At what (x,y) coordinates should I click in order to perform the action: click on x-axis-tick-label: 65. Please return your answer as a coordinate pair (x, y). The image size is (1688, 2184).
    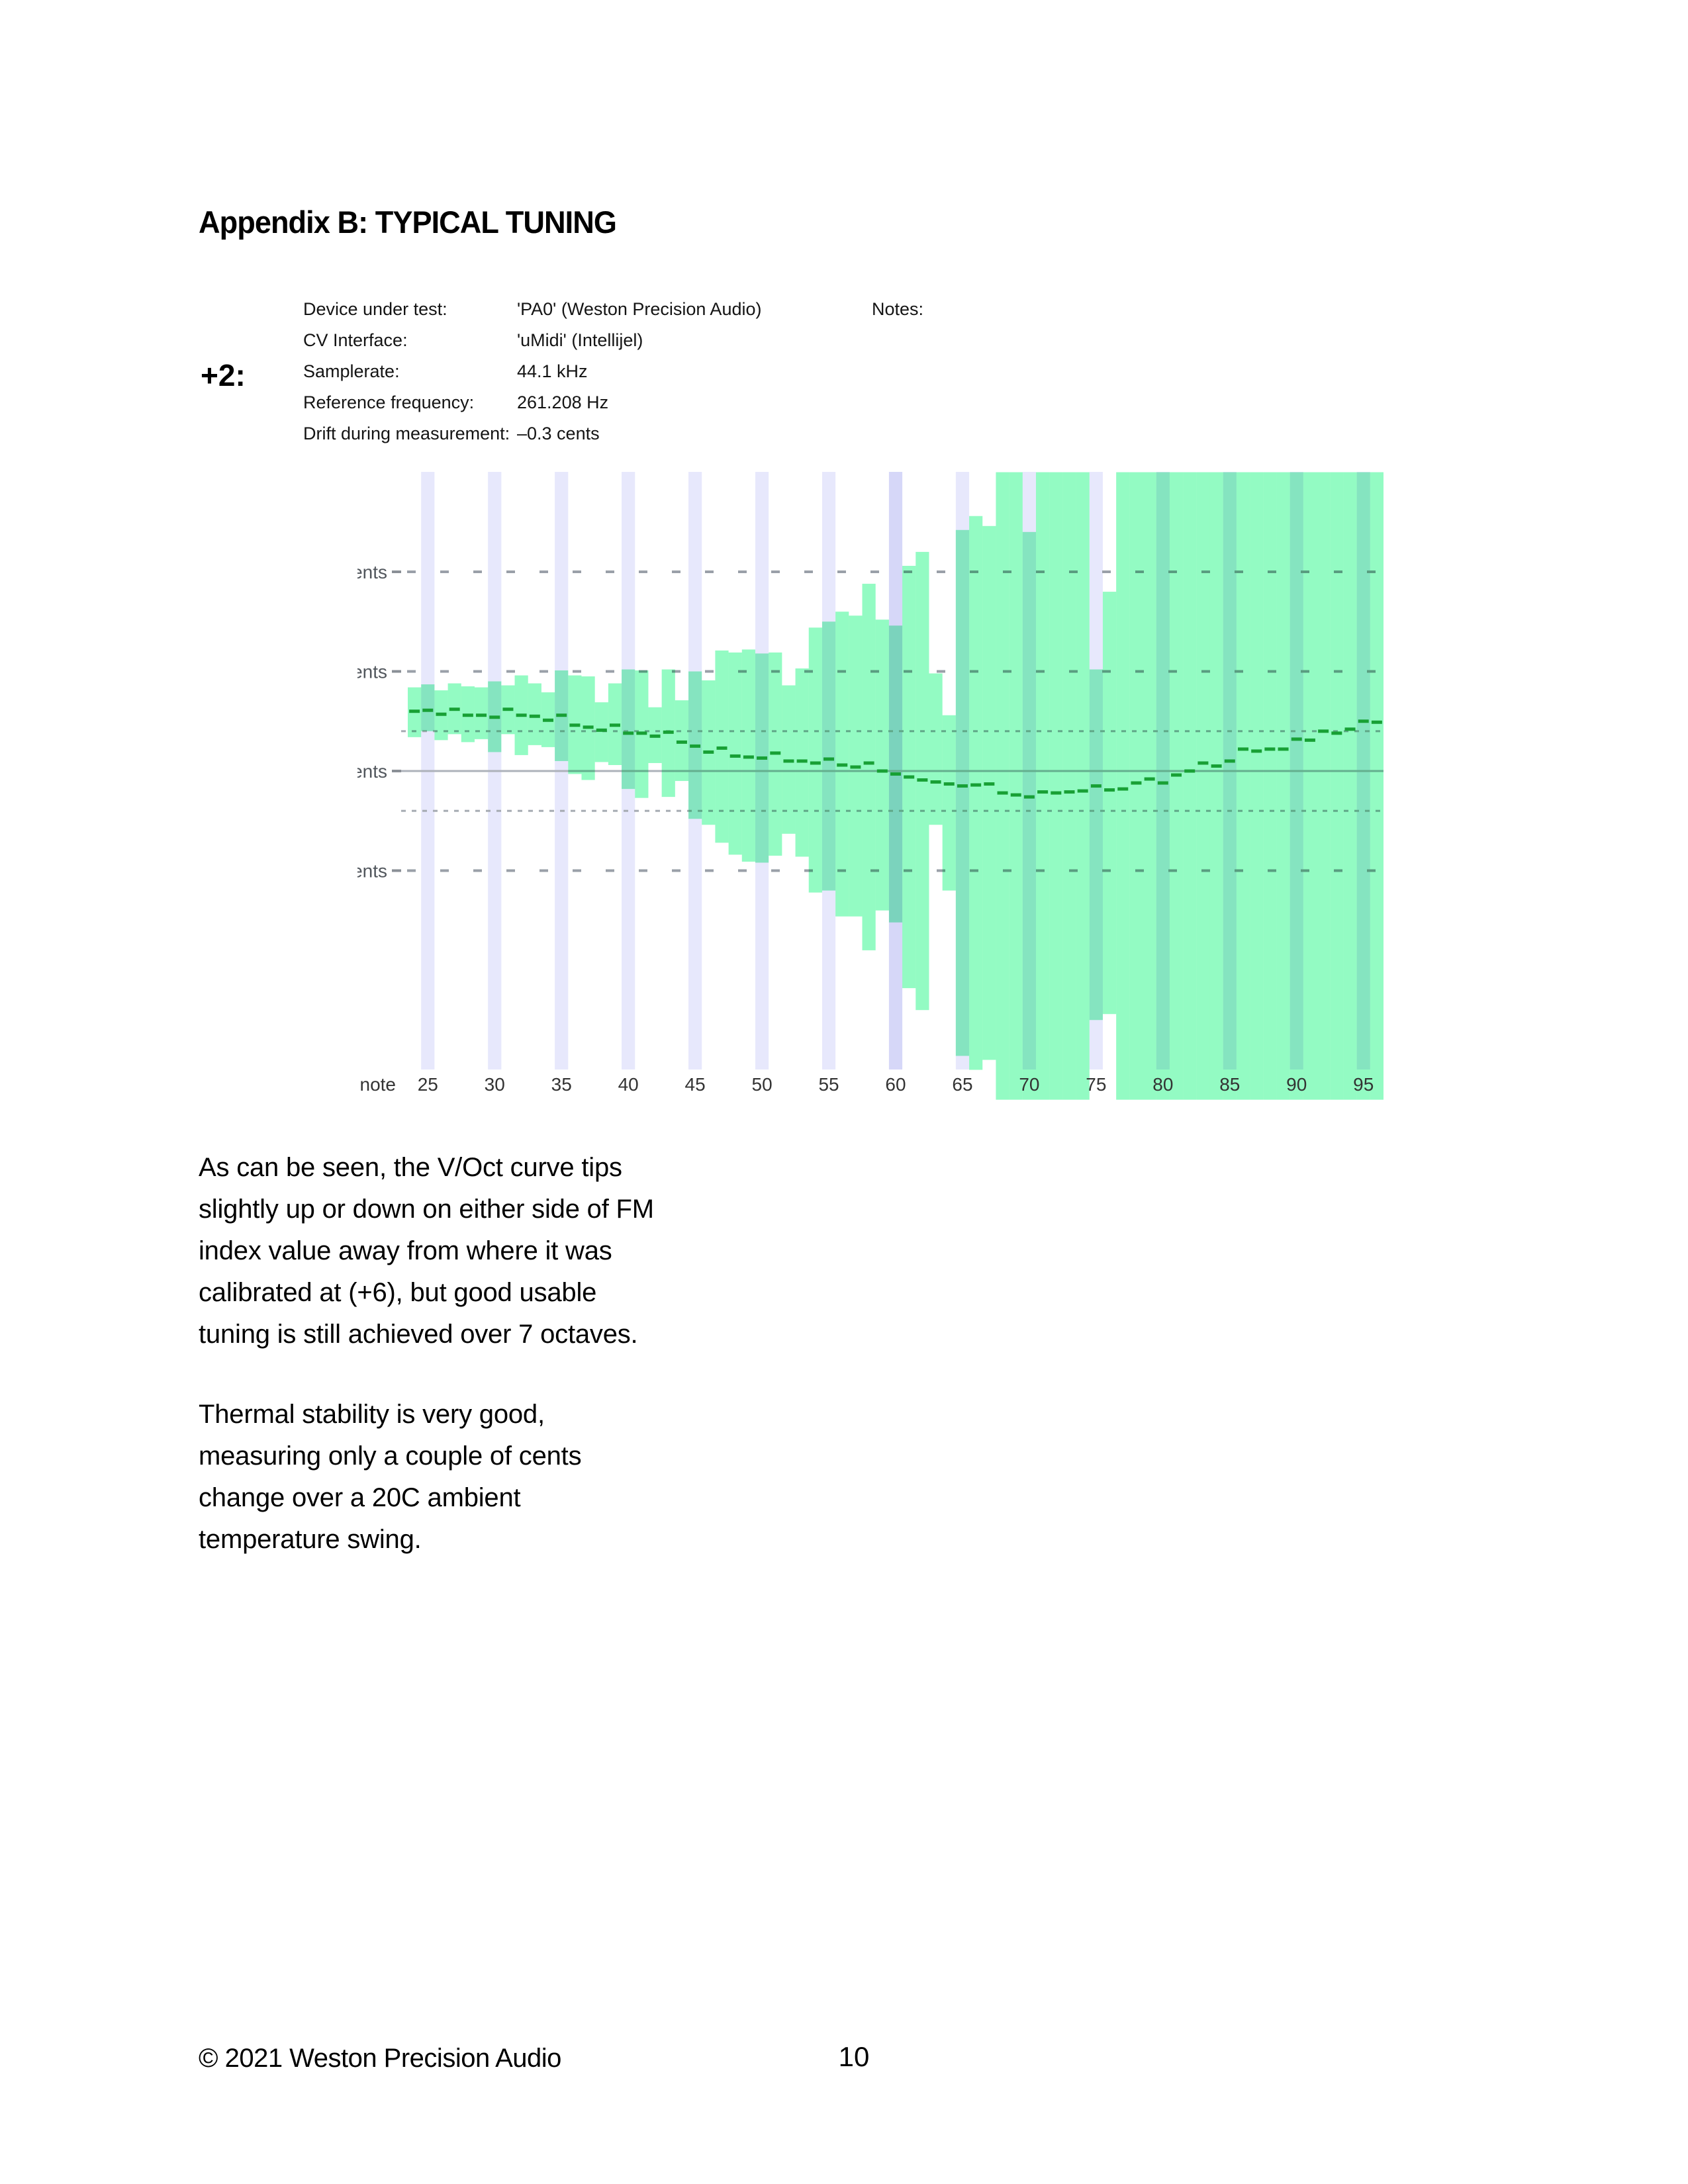
    Looking at the image, I should click on (962, 1084).